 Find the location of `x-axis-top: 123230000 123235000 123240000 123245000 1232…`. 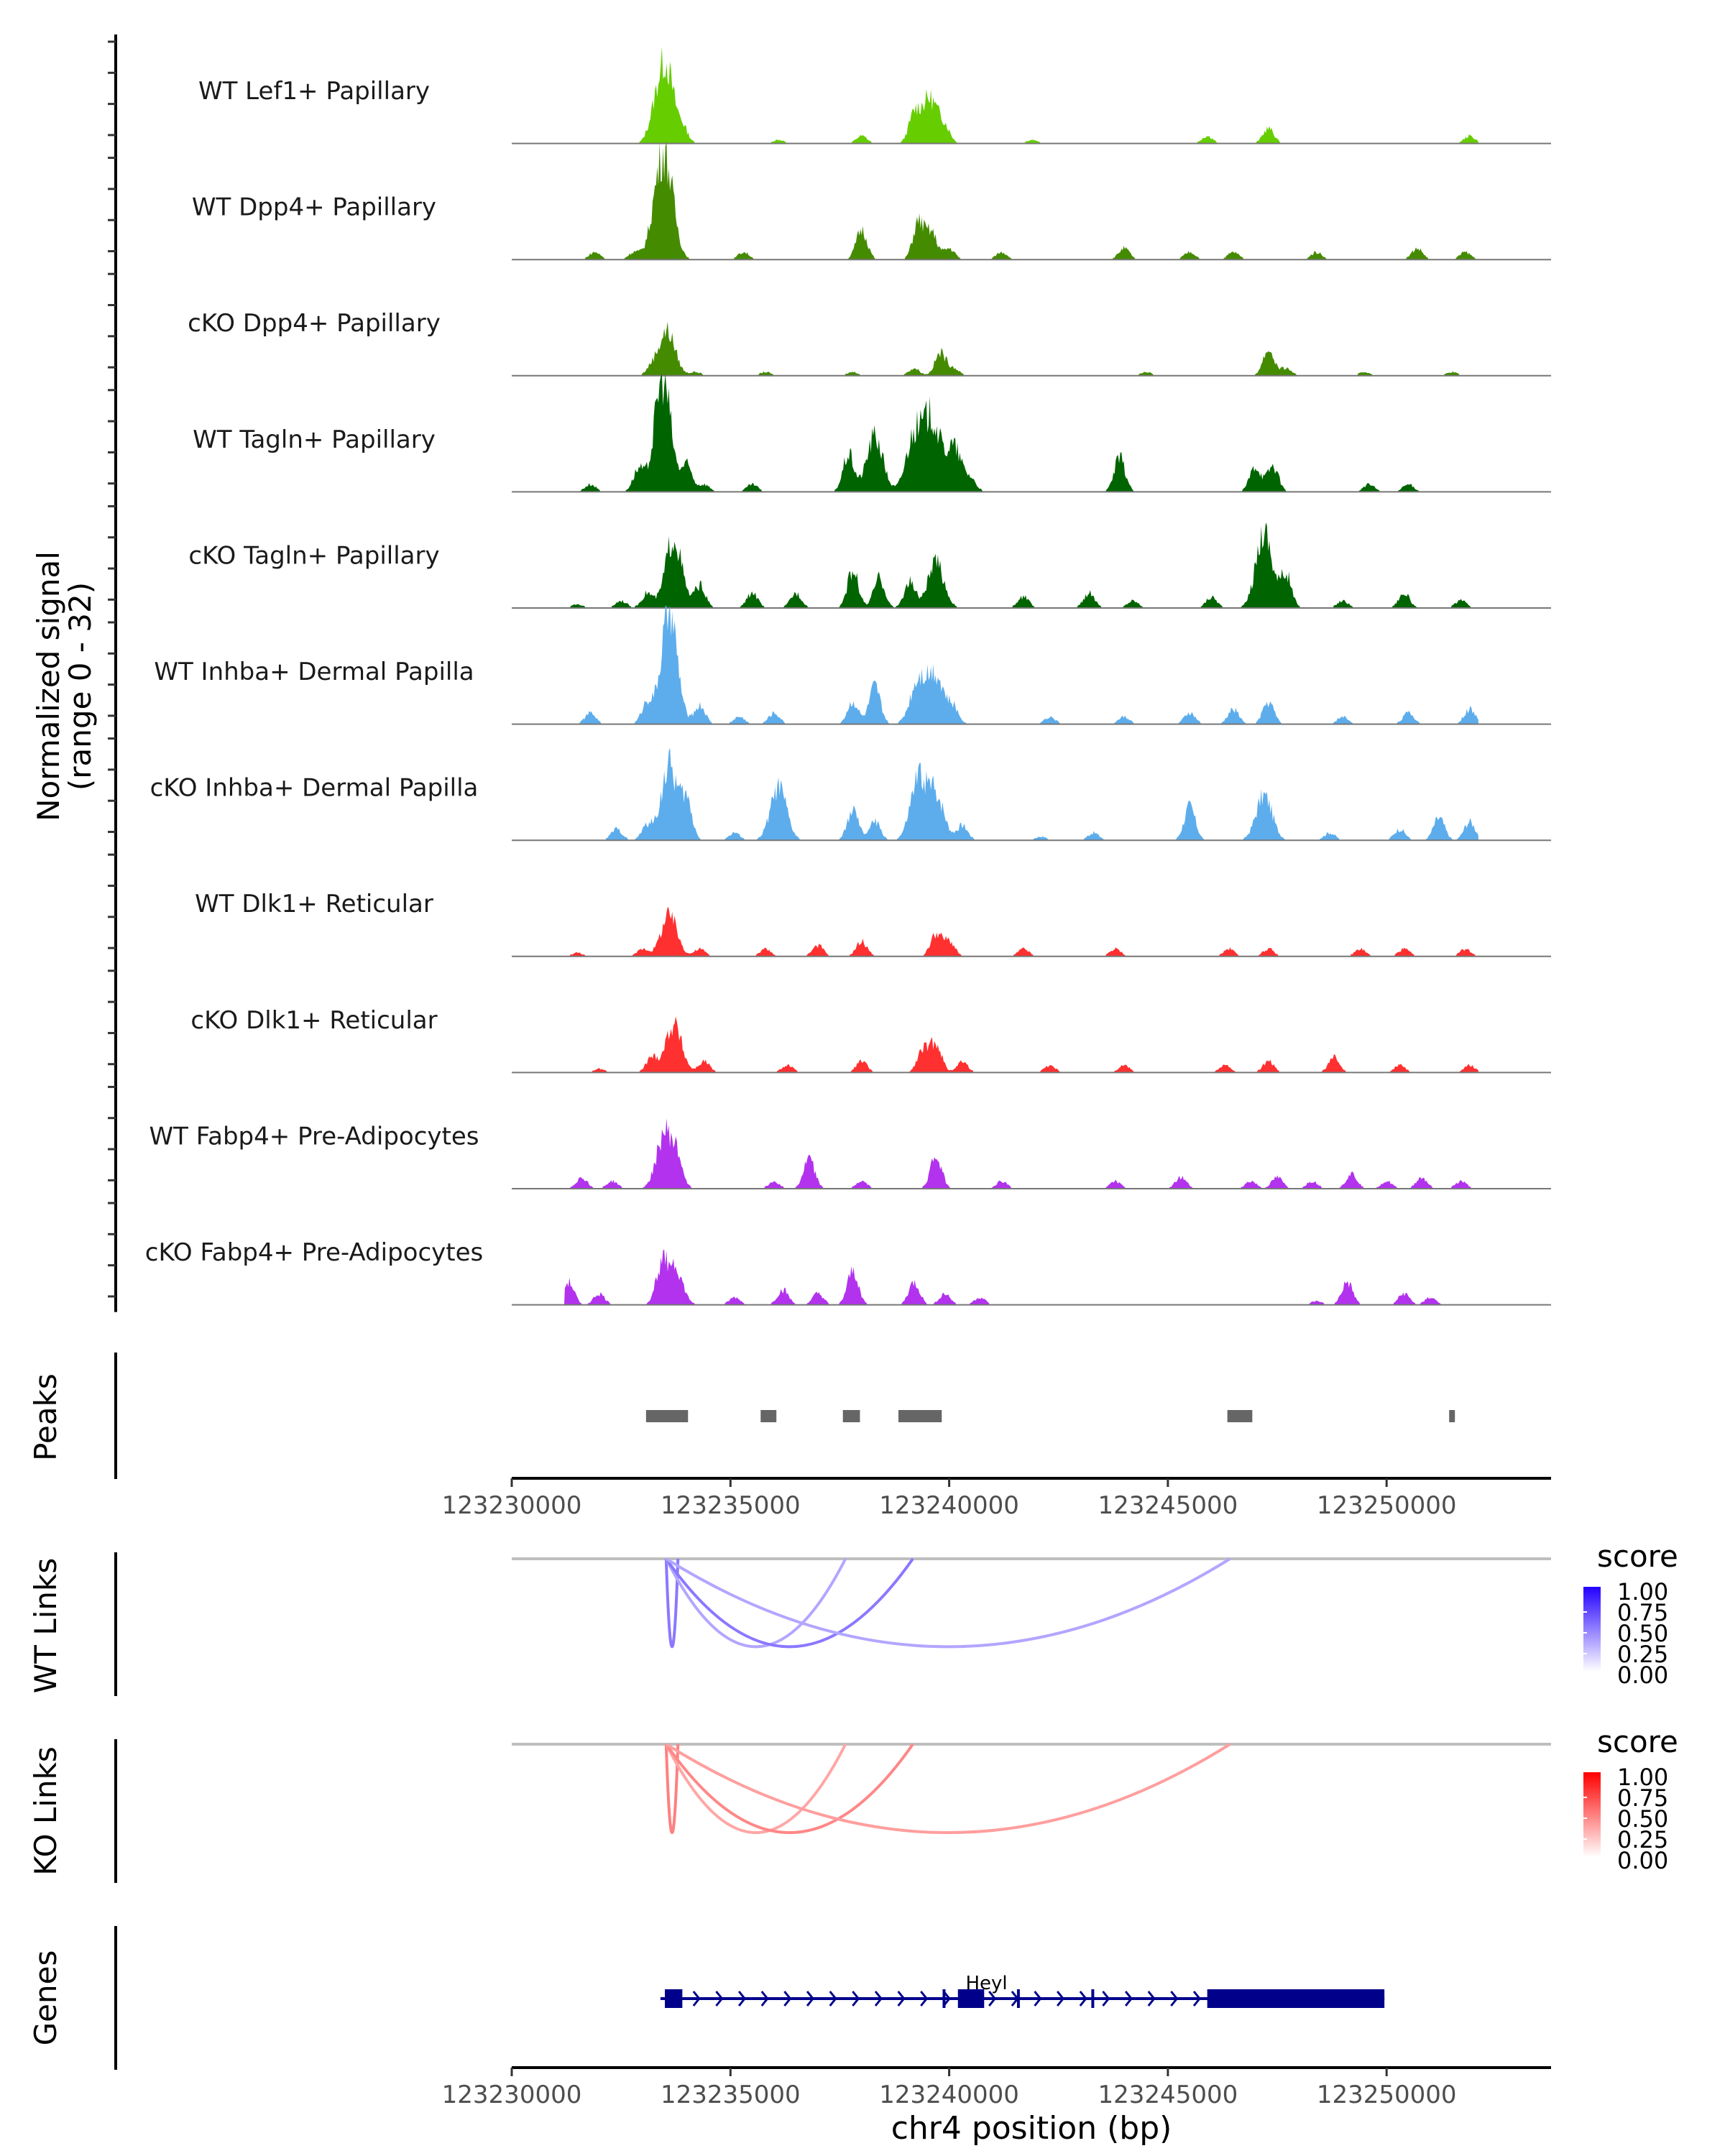

x-axis-top: 123230000 123235000 123240000 123245000 1232… is located at coordinates (996, 1499).